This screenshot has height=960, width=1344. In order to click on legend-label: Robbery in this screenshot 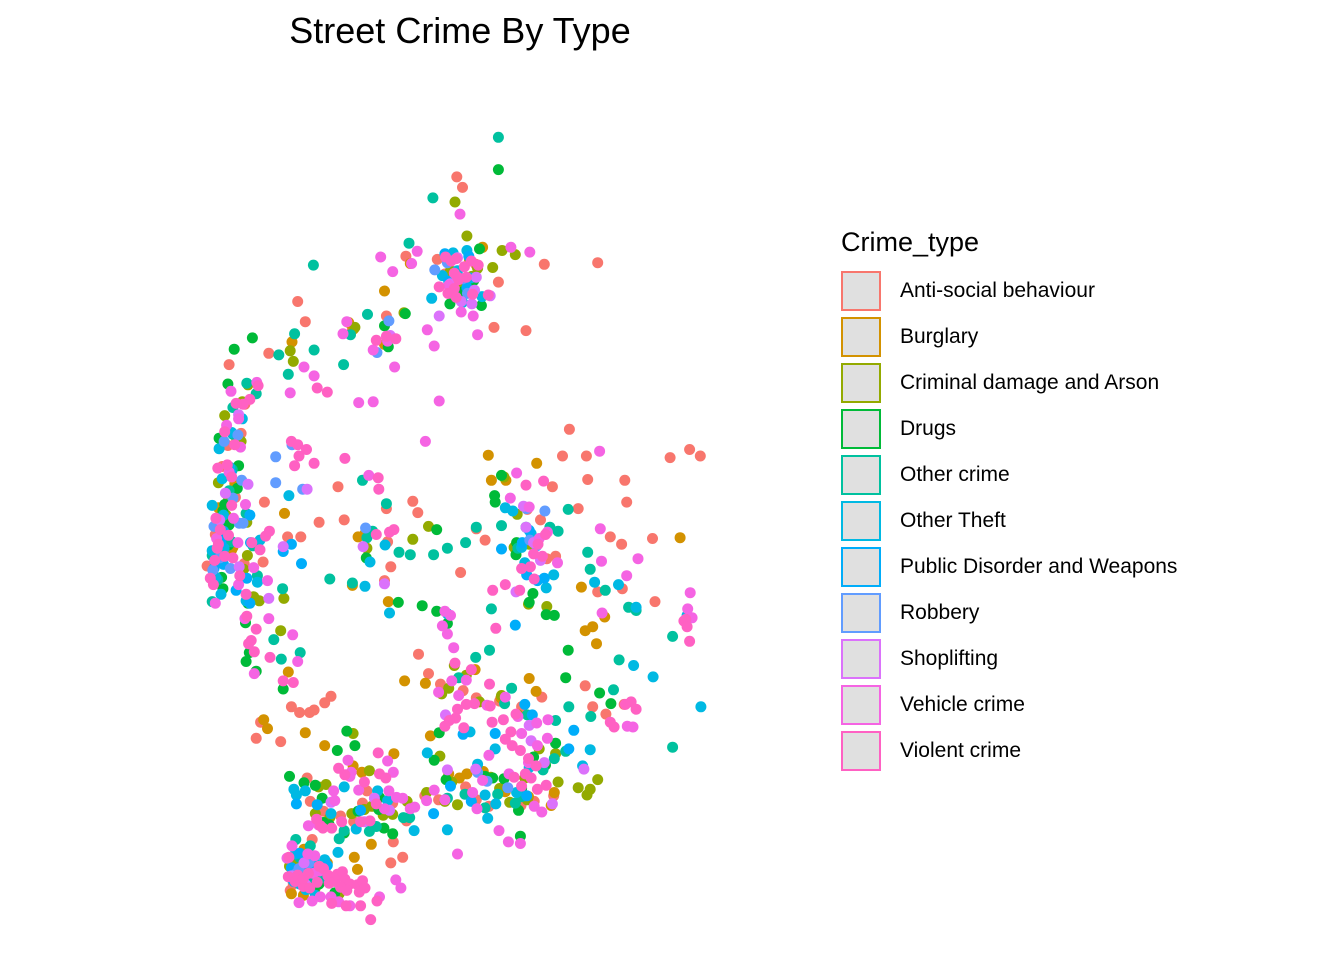, I will do `click(940, 612)`.